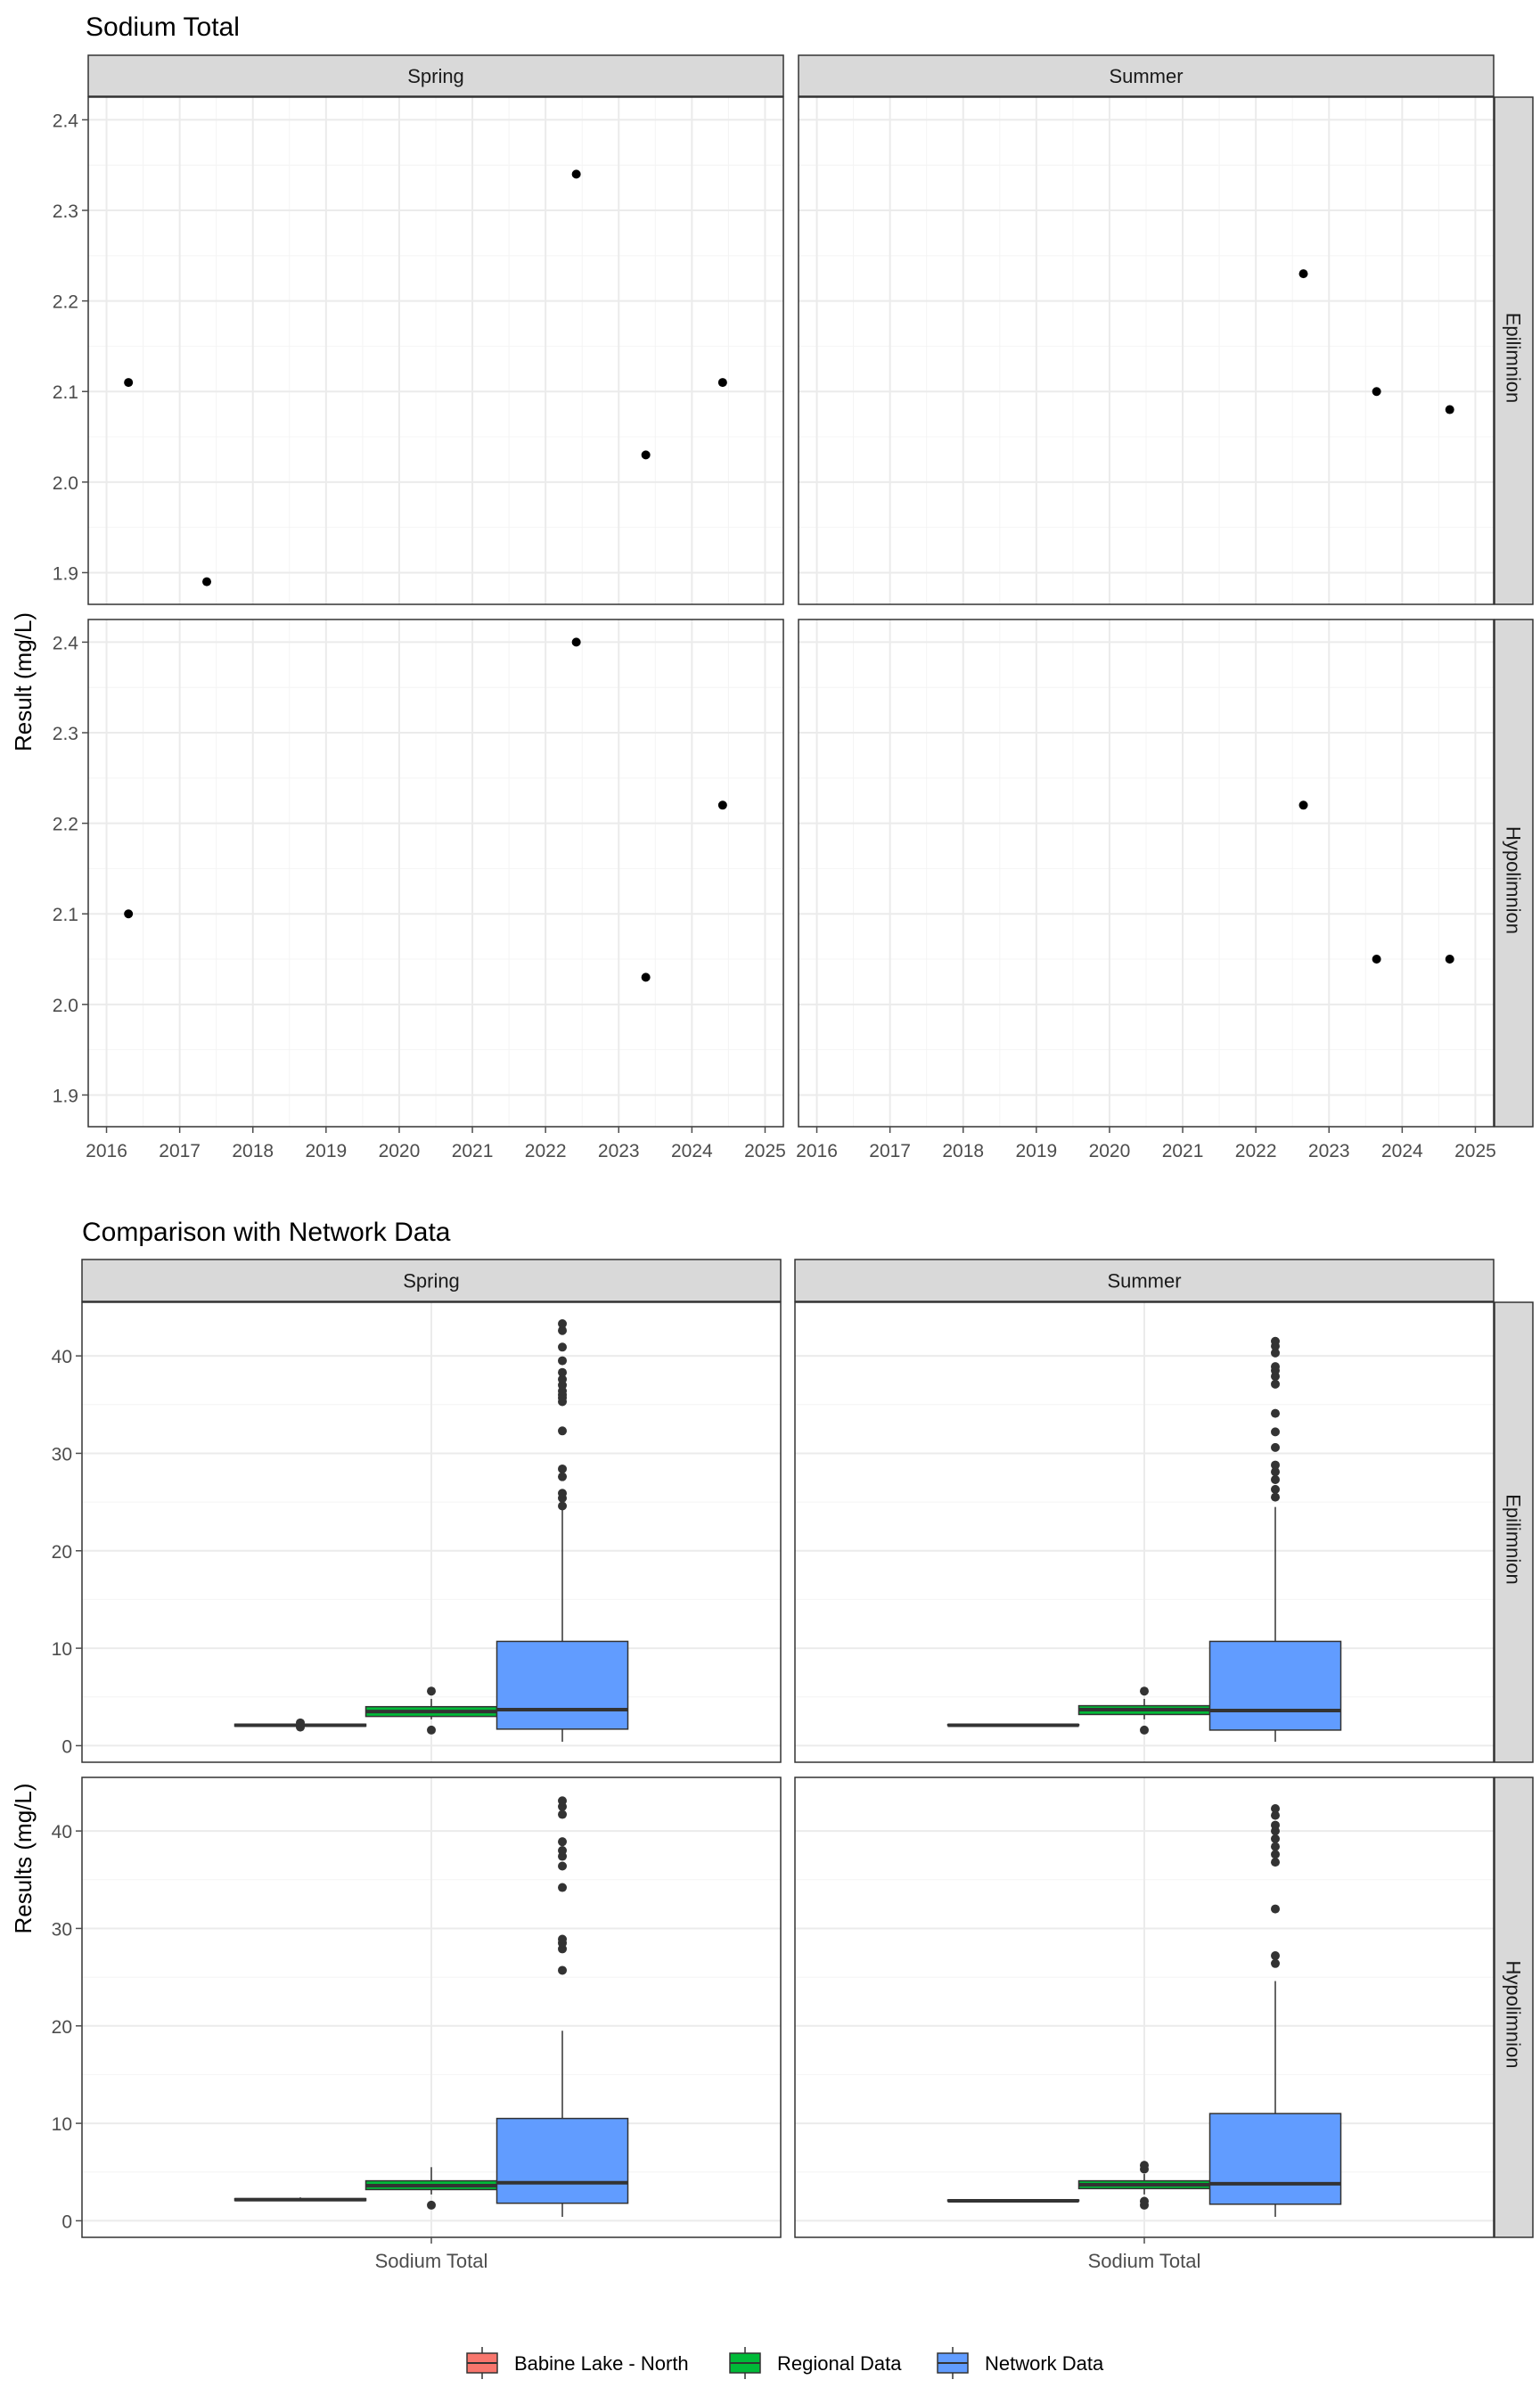  I want to click on x-tick-label: 2016, so click(817, 1151).